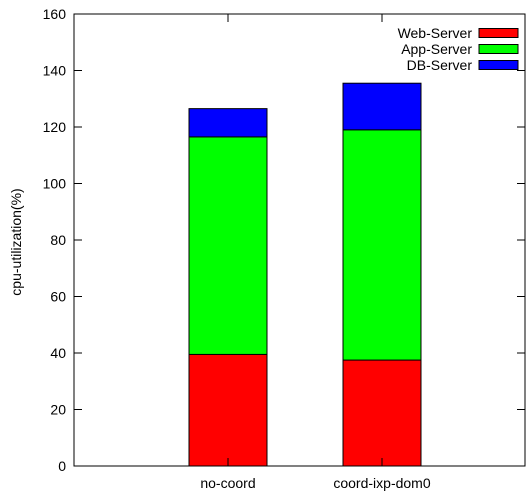 The width and height of the screenshot is (531, 495). I want to click on legend-label-web-server: Web-Server, so click(435, 33).